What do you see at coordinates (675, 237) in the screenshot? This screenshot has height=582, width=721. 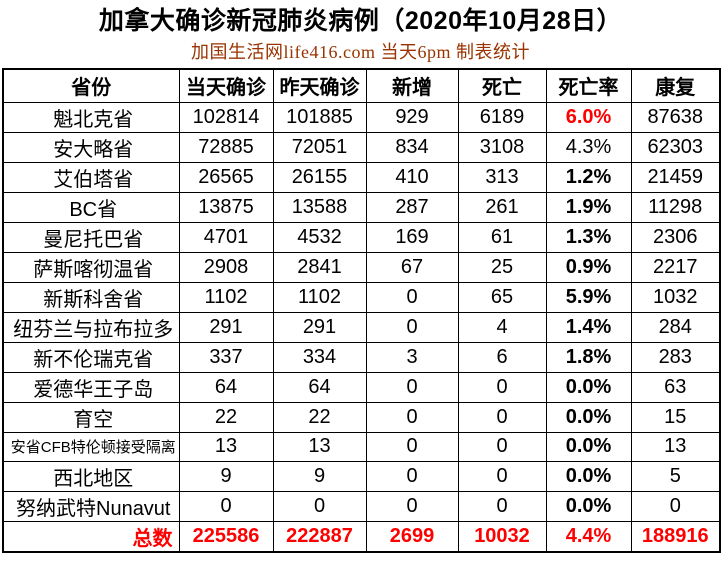 I see `recovered-cell: 2306` at bounding box center [675, 237].